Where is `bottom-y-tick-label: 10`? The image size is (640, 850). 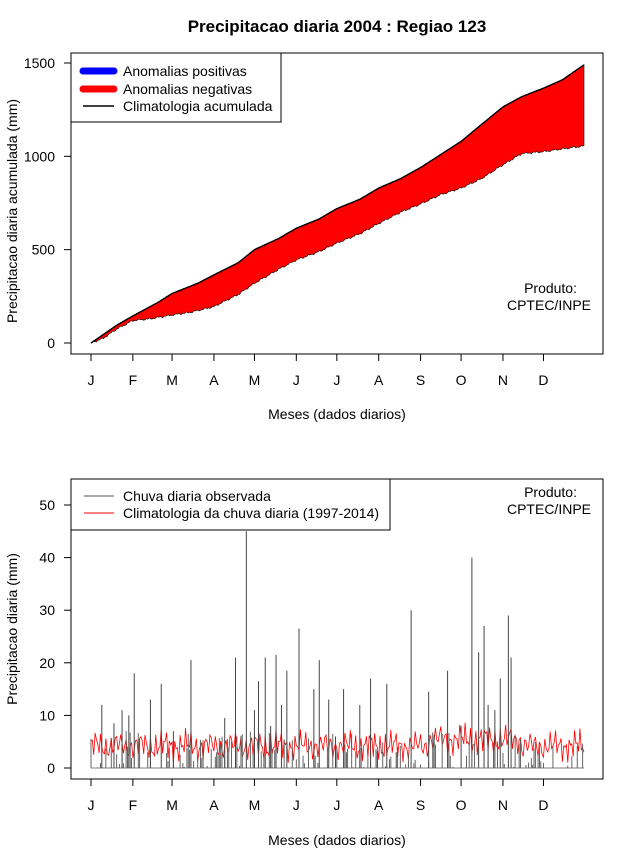 bottom-y-tick-label: 10 is located at coordinates (47, 715).